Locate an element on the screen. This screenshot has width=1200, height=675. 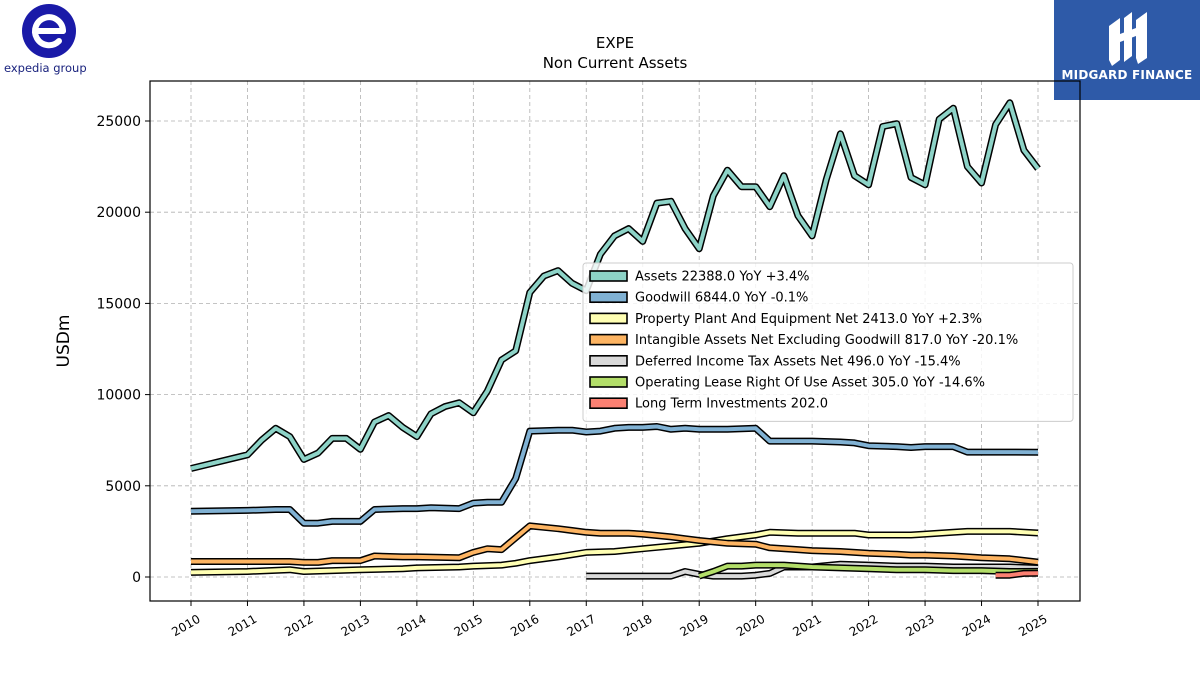
x-tick-label: 2019 is located at coordinates (693, 625).